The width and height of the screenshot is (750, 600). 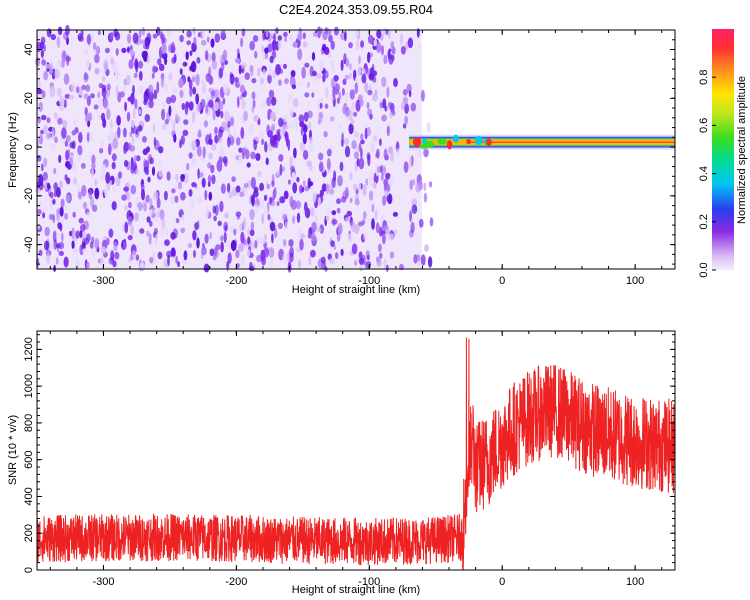 What do you see at coordinates (478, 140) in the screenshot?
I see `tone-blob` at bounding box center [478, 140].